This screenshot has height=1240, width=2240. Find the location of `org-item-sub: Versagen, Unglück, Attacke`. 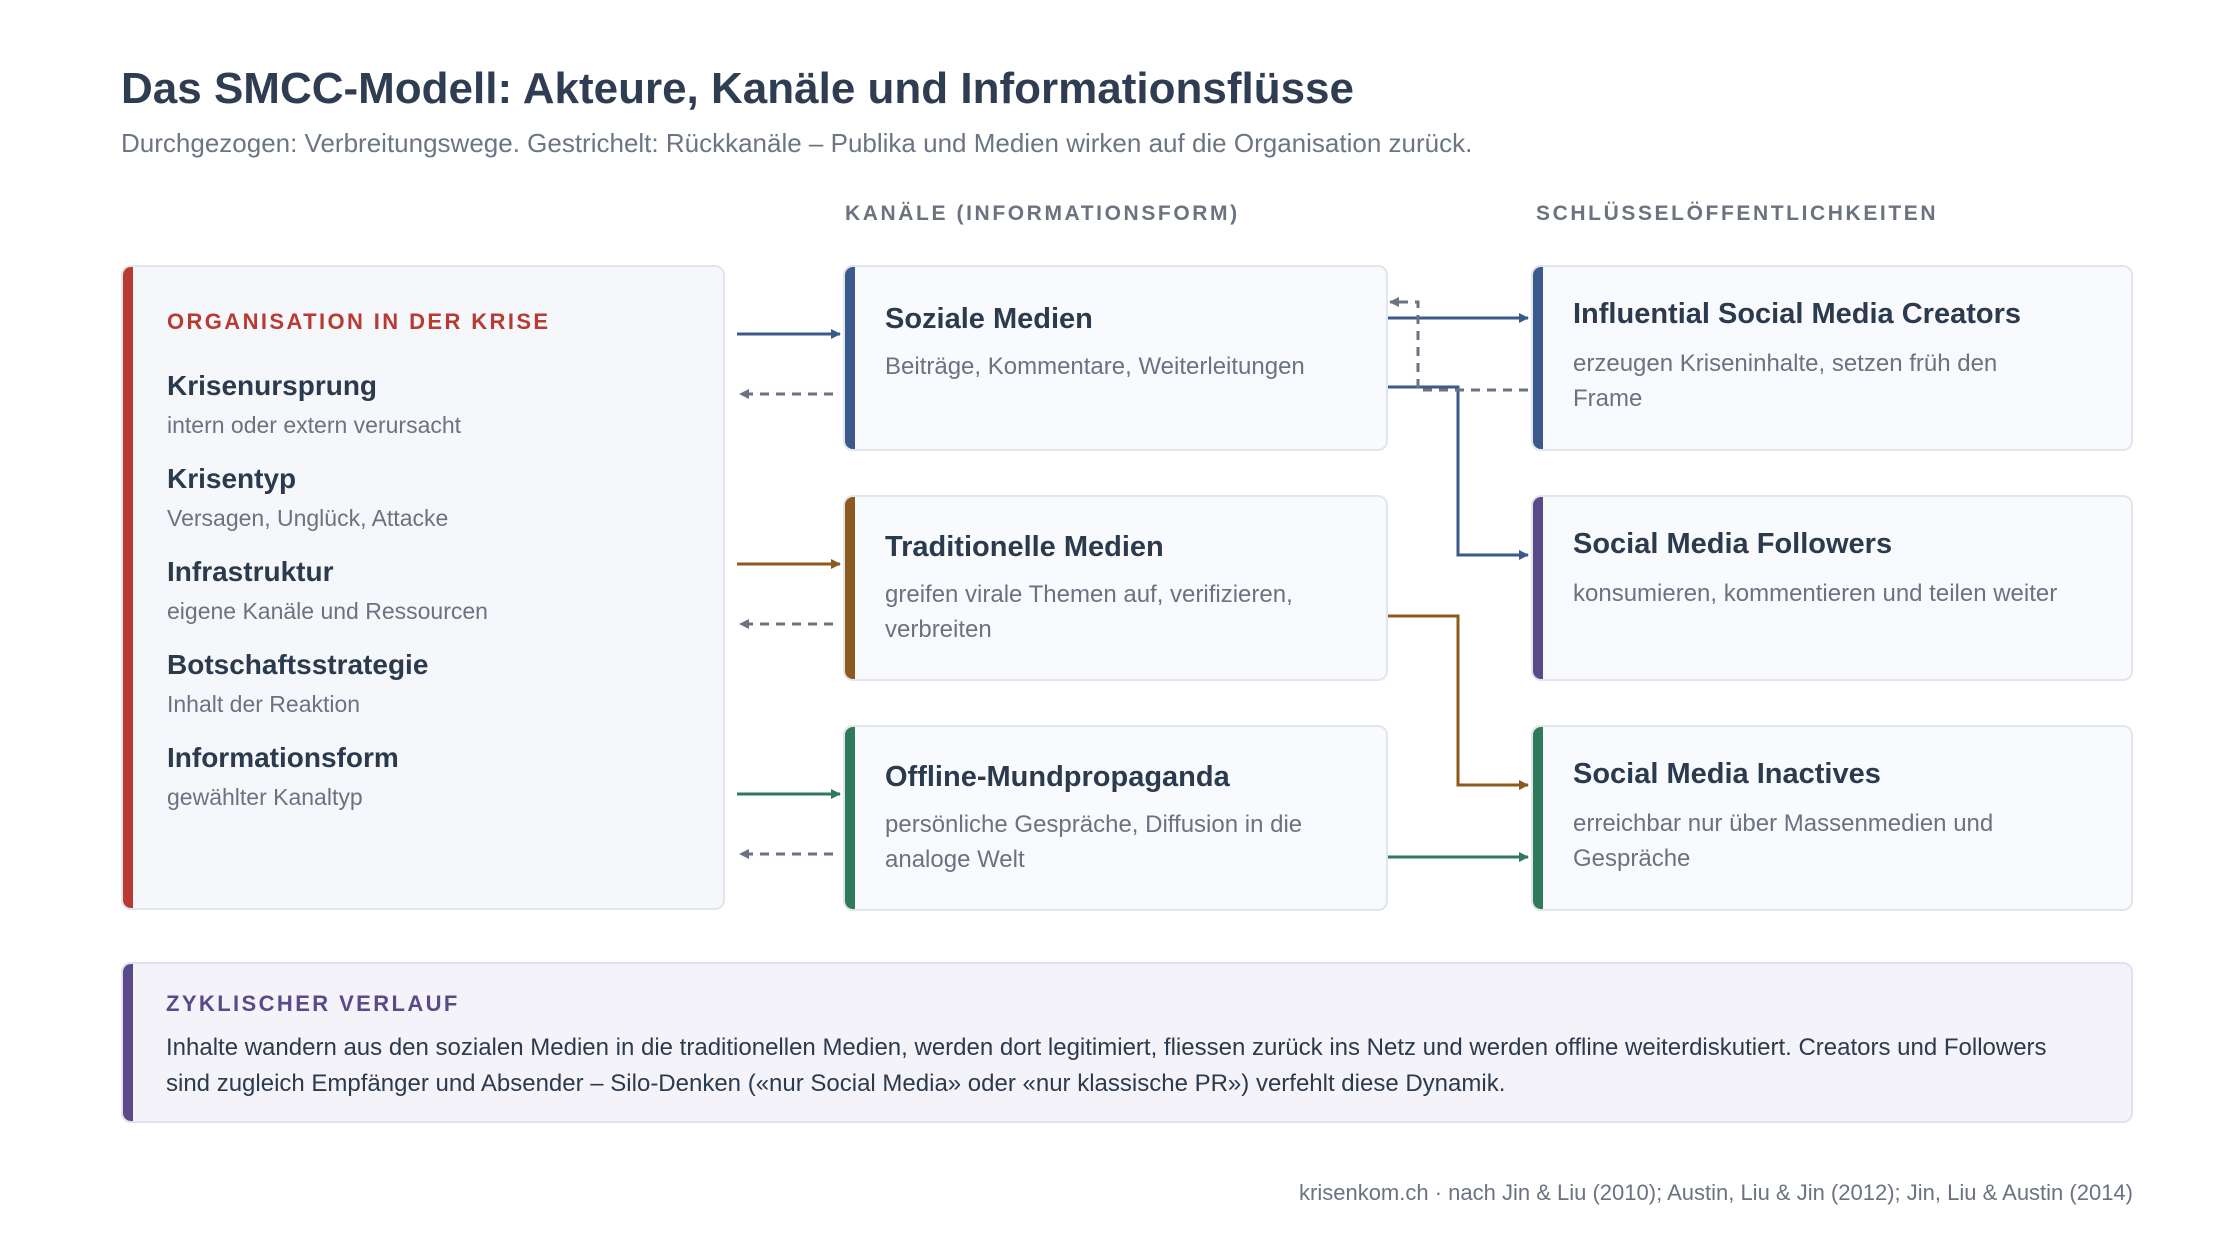

org-item-sub: Versagen, Unglück, Attacke is located at coordinates (308, 518).